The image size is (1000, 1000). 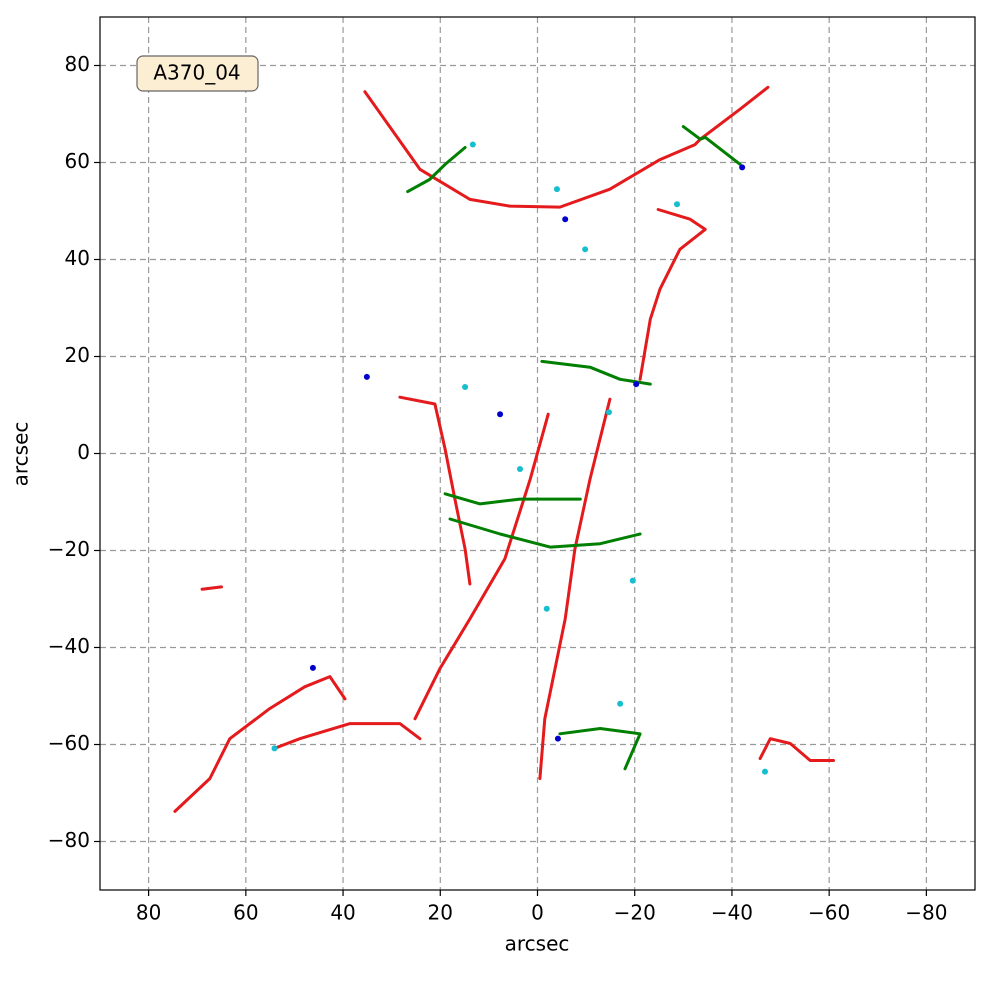 What do you see at coordinates (69, 840) in the screenshot?
I see `y-tick-label: −80` at bounding box center [69, 840].